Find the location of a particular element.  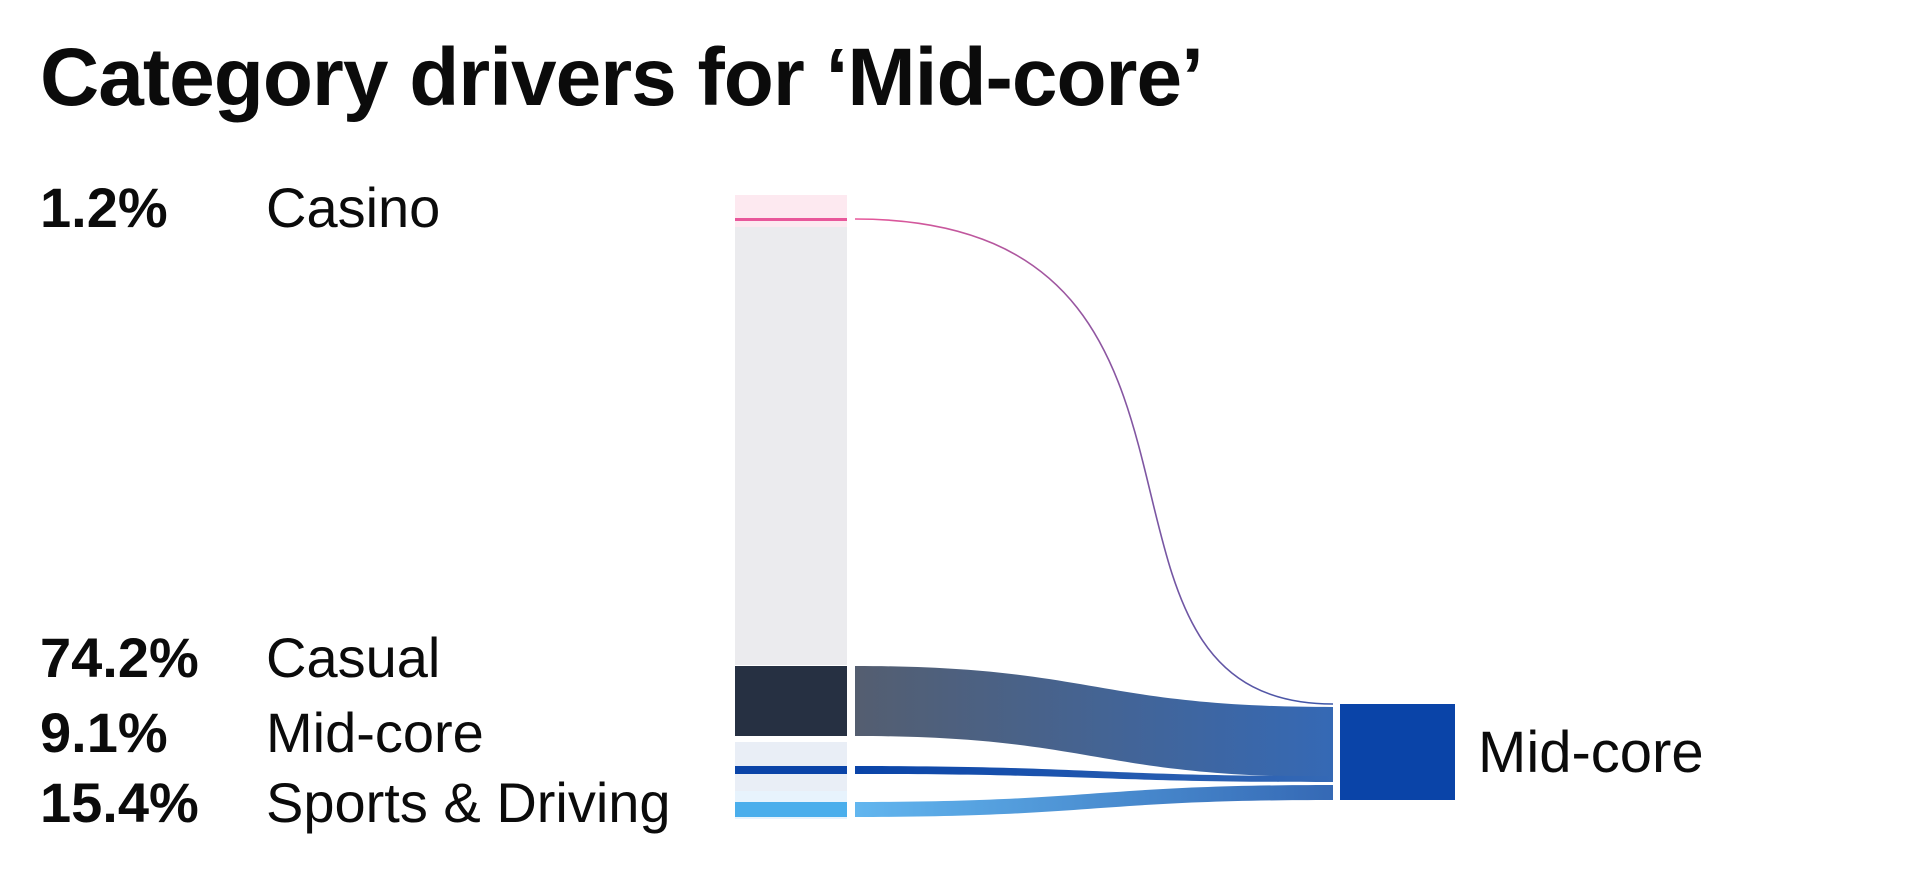

source-value-casual: 74.2% is located at coordinates (119, 657).